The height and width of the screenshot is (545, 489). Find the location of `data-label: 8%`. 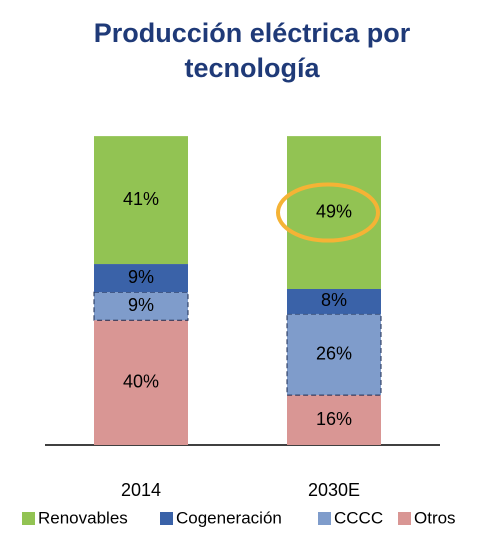

data-label: 8% is located at coordinates (334, 300).